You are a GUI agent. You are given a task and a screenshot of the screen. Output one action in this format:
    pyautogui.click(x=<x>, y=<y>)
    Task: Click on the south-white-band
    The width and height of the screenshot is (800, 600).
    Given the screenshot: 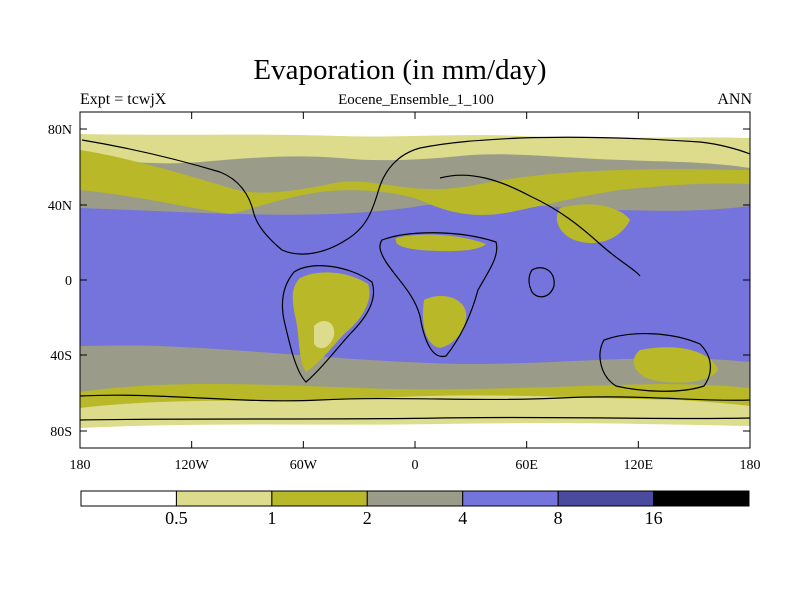 What is the action you would take?
    pyautogui.click(x=415, y=435)
    